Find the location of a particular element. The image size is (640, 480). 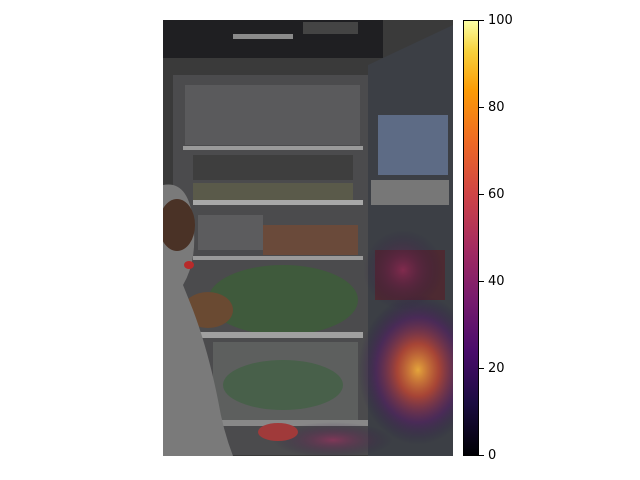

colorbar is located at coordinates (471, 238).